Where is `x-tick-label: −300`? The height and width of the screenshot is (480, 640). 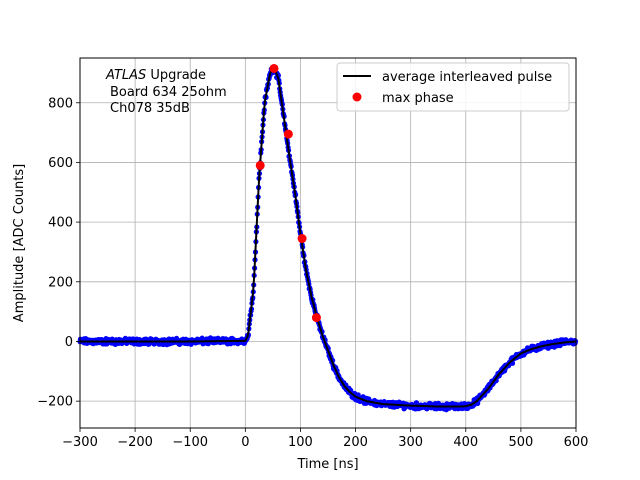
x-tick-label: −300 is located at coordinates (80, 442).